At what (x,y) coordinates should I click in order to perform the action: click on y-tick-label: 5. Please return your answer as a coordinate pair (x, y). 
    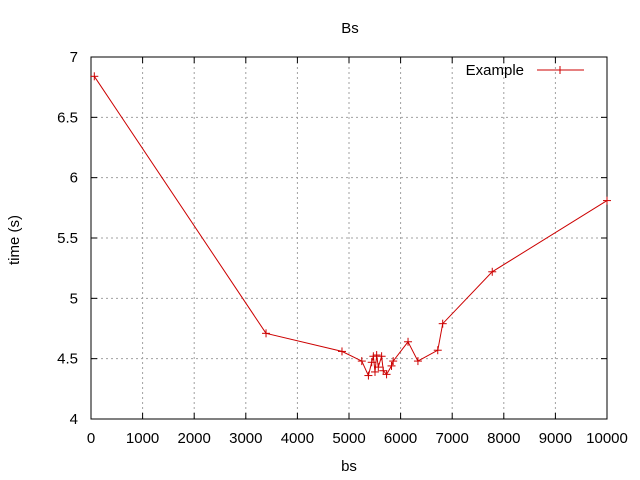
    Looking at the image, I should click on (74, 298).